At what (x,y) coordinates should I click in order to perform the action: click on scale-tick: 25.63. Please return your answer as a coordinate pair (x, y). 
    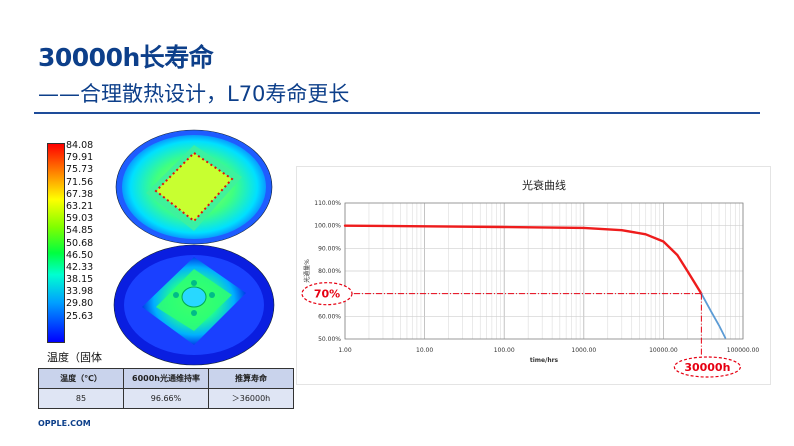
    Looking at the image, I should click on (80, 316).